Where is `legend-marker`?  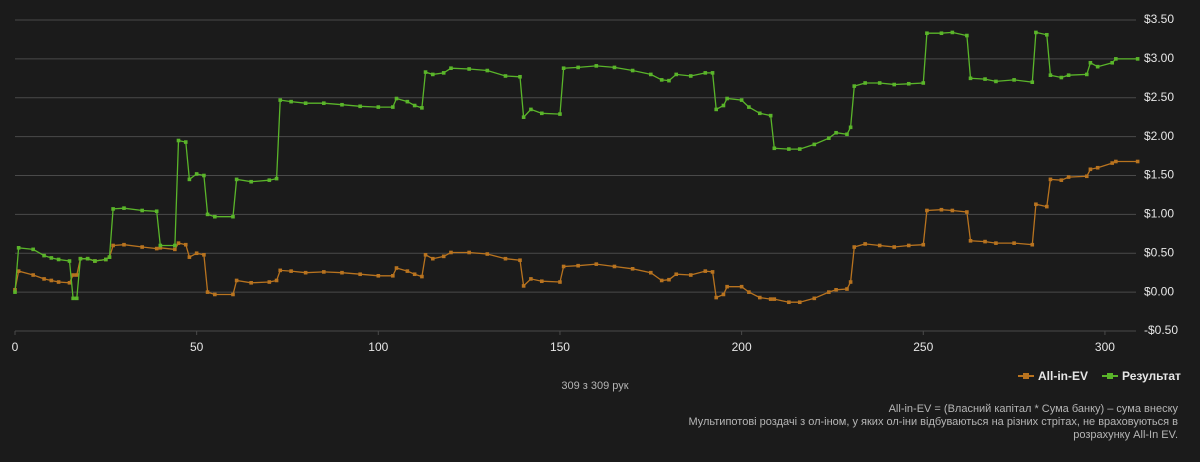
legend-marker is located at coordinates (1026, 376).